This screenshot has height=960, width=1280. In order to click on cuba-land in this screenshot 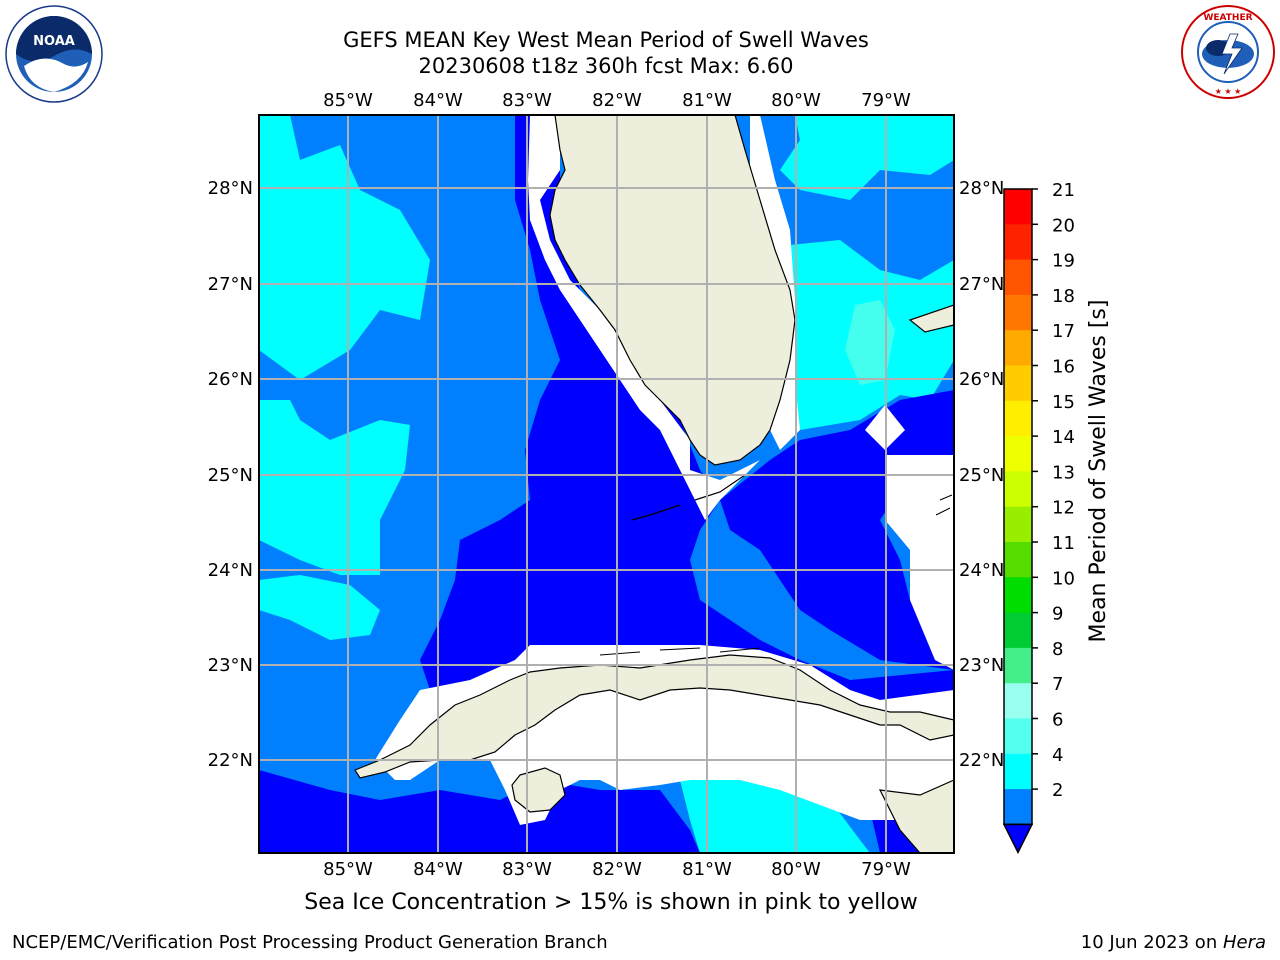, I will do `click(654, 716)`.